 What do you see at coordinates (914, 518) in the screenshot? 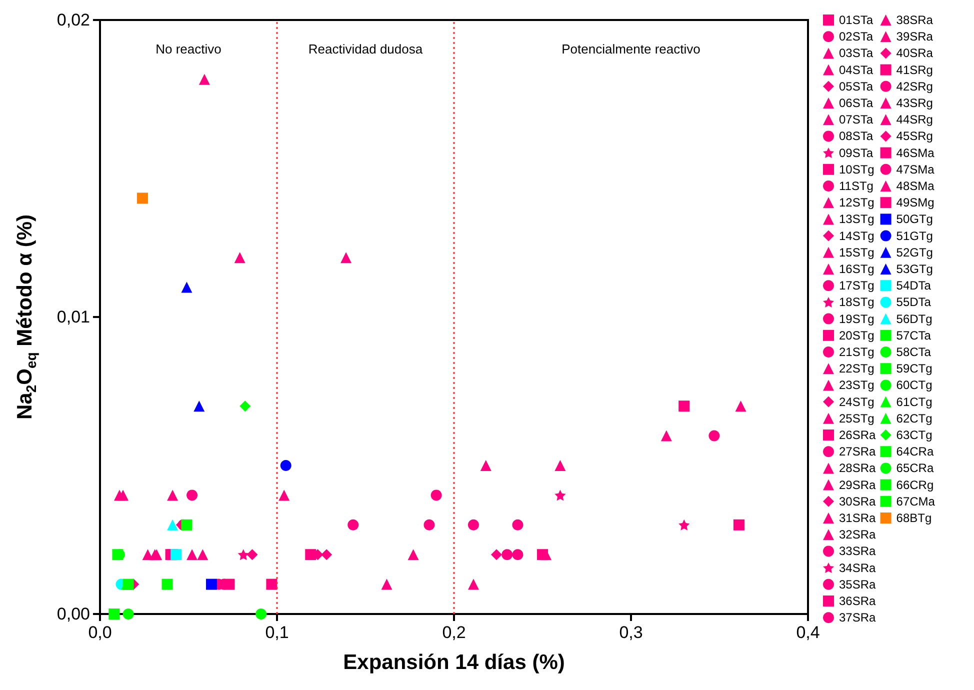
I see `legend-label: 68BTg` at bounding box center [914, 518].